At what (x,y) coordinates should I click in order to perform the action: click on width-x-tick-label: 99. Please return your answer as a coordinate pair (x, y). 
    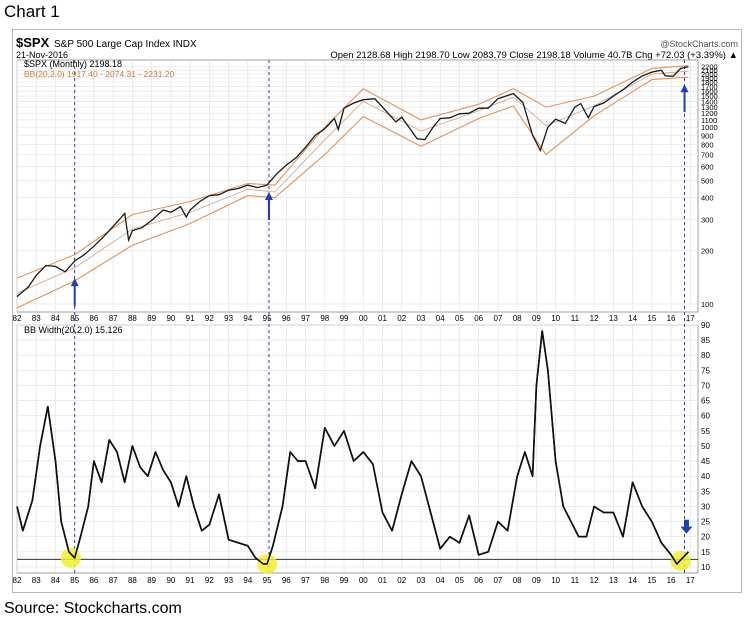
    Looking at the image, I should click on (344, 580).